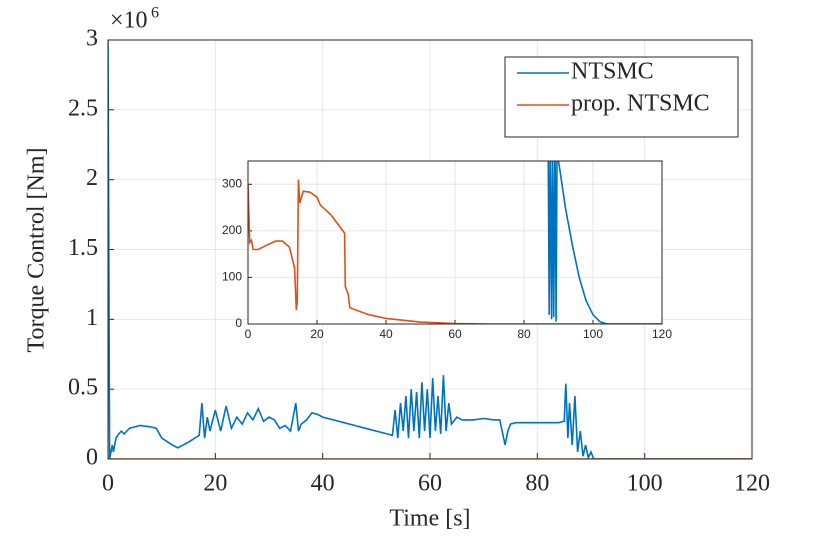 The height and width of the screenshot is (540, 830). I want to click on y-scale-exponent: 6, so click(155, 13).